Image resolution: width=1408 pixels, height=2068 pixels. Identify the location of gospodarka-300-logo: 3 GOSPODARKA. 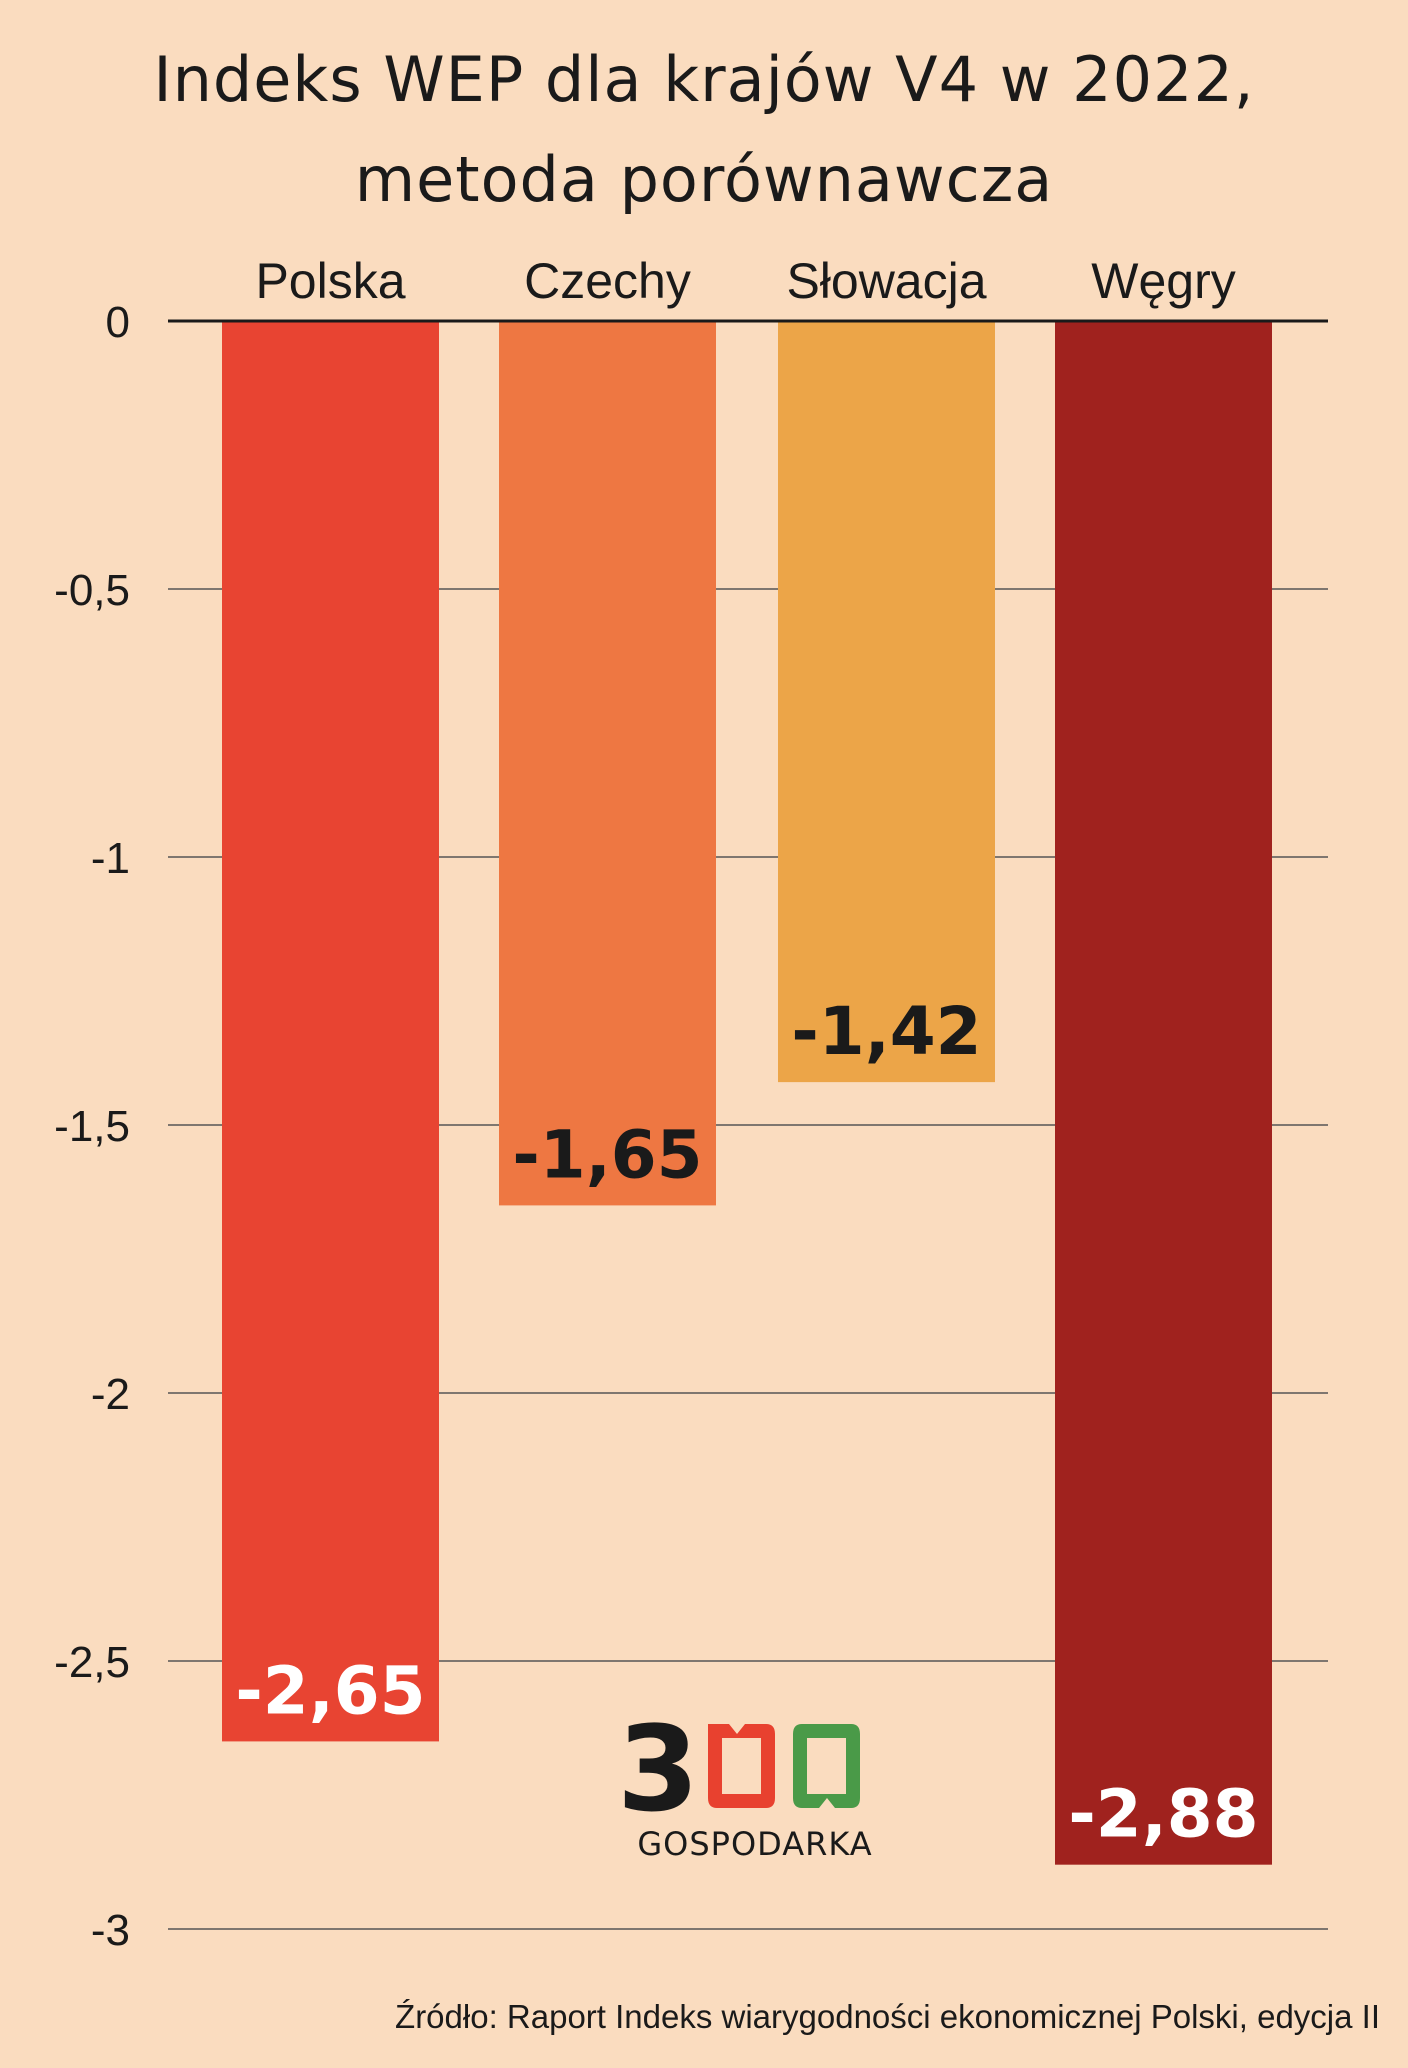
(760, 1785).